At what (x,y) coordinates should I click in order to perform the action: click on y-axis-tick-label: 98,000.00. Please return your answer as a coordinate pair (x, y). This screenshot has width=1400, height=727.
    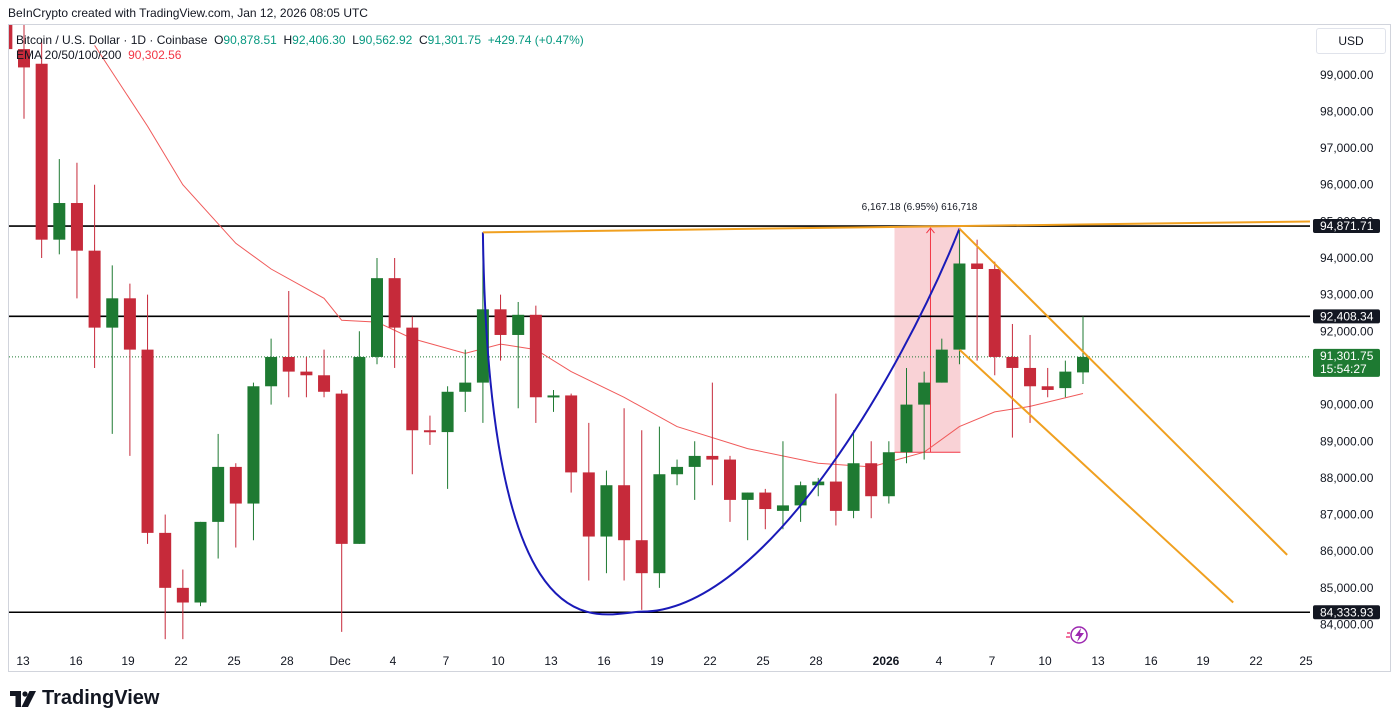
    Looking at the image, I should click on (1347, 111).